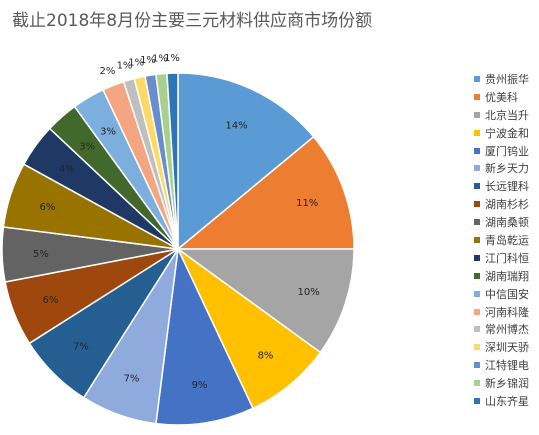 The image size is (539, 435). I want to click on legend-item-11: 江门科恒, so click(501, 258).